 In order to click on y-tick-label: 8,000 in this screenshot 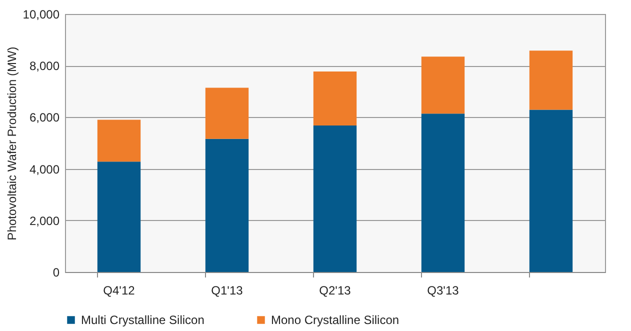, I will do `click(44, 66)`.